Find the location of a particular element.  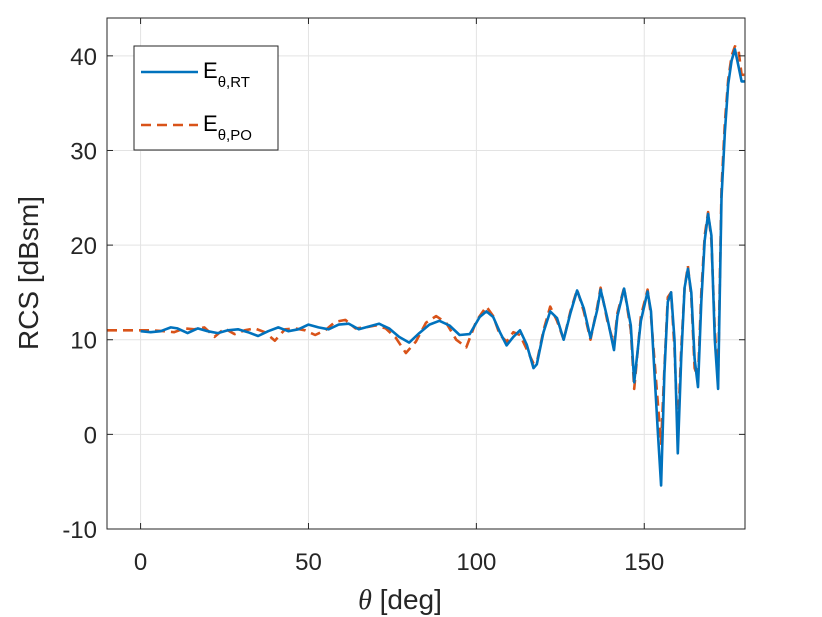

legend-label-po: Eθ,PO is located at coordinates (227, 127).